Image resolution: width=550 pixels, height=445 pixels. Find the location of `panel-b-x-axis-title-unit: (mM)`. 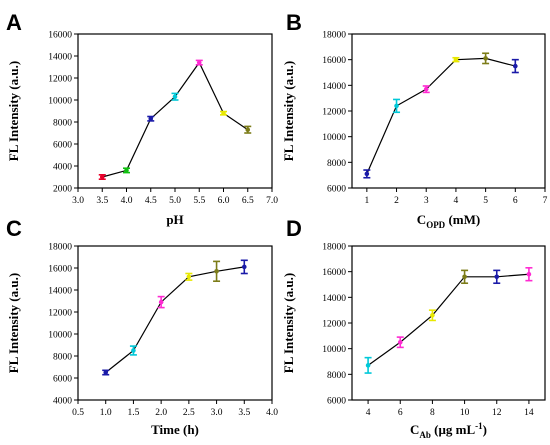

panel-b-x-axis-title-unit: (mM) is located at coordinates (462, 219).